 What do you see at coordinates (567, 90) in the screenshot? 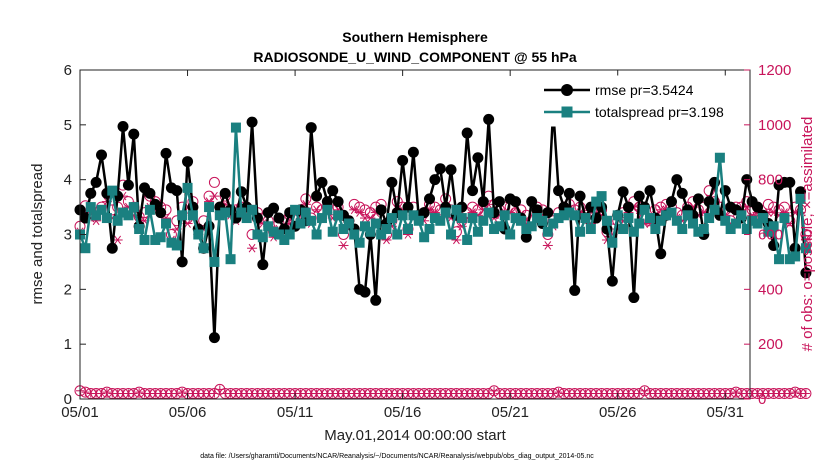
I see `legend-rmse-marker` at bounding box center [567, 90].